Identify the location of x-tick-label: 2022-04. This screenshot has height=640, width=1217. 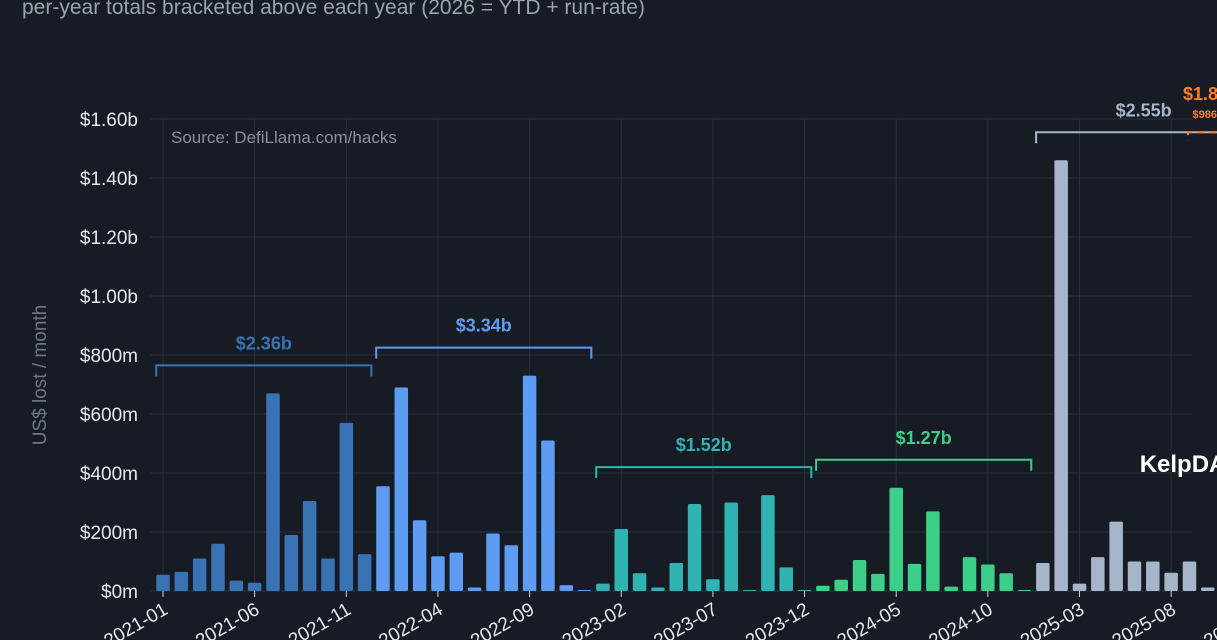
(411, 619).